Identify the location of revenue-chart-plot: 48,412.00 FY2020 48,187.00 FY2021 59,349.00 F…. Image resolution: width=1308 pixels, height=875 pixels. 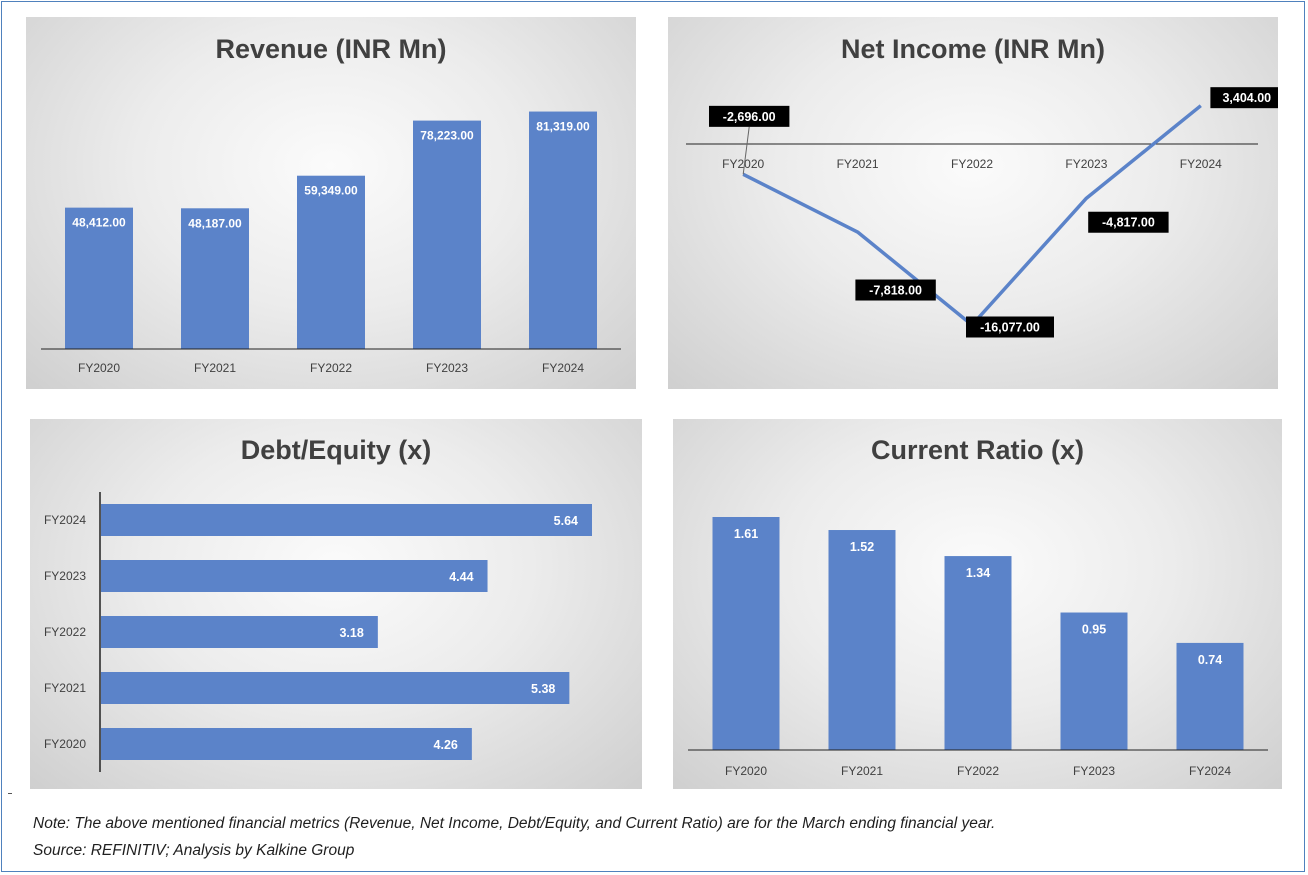
(331, 243).